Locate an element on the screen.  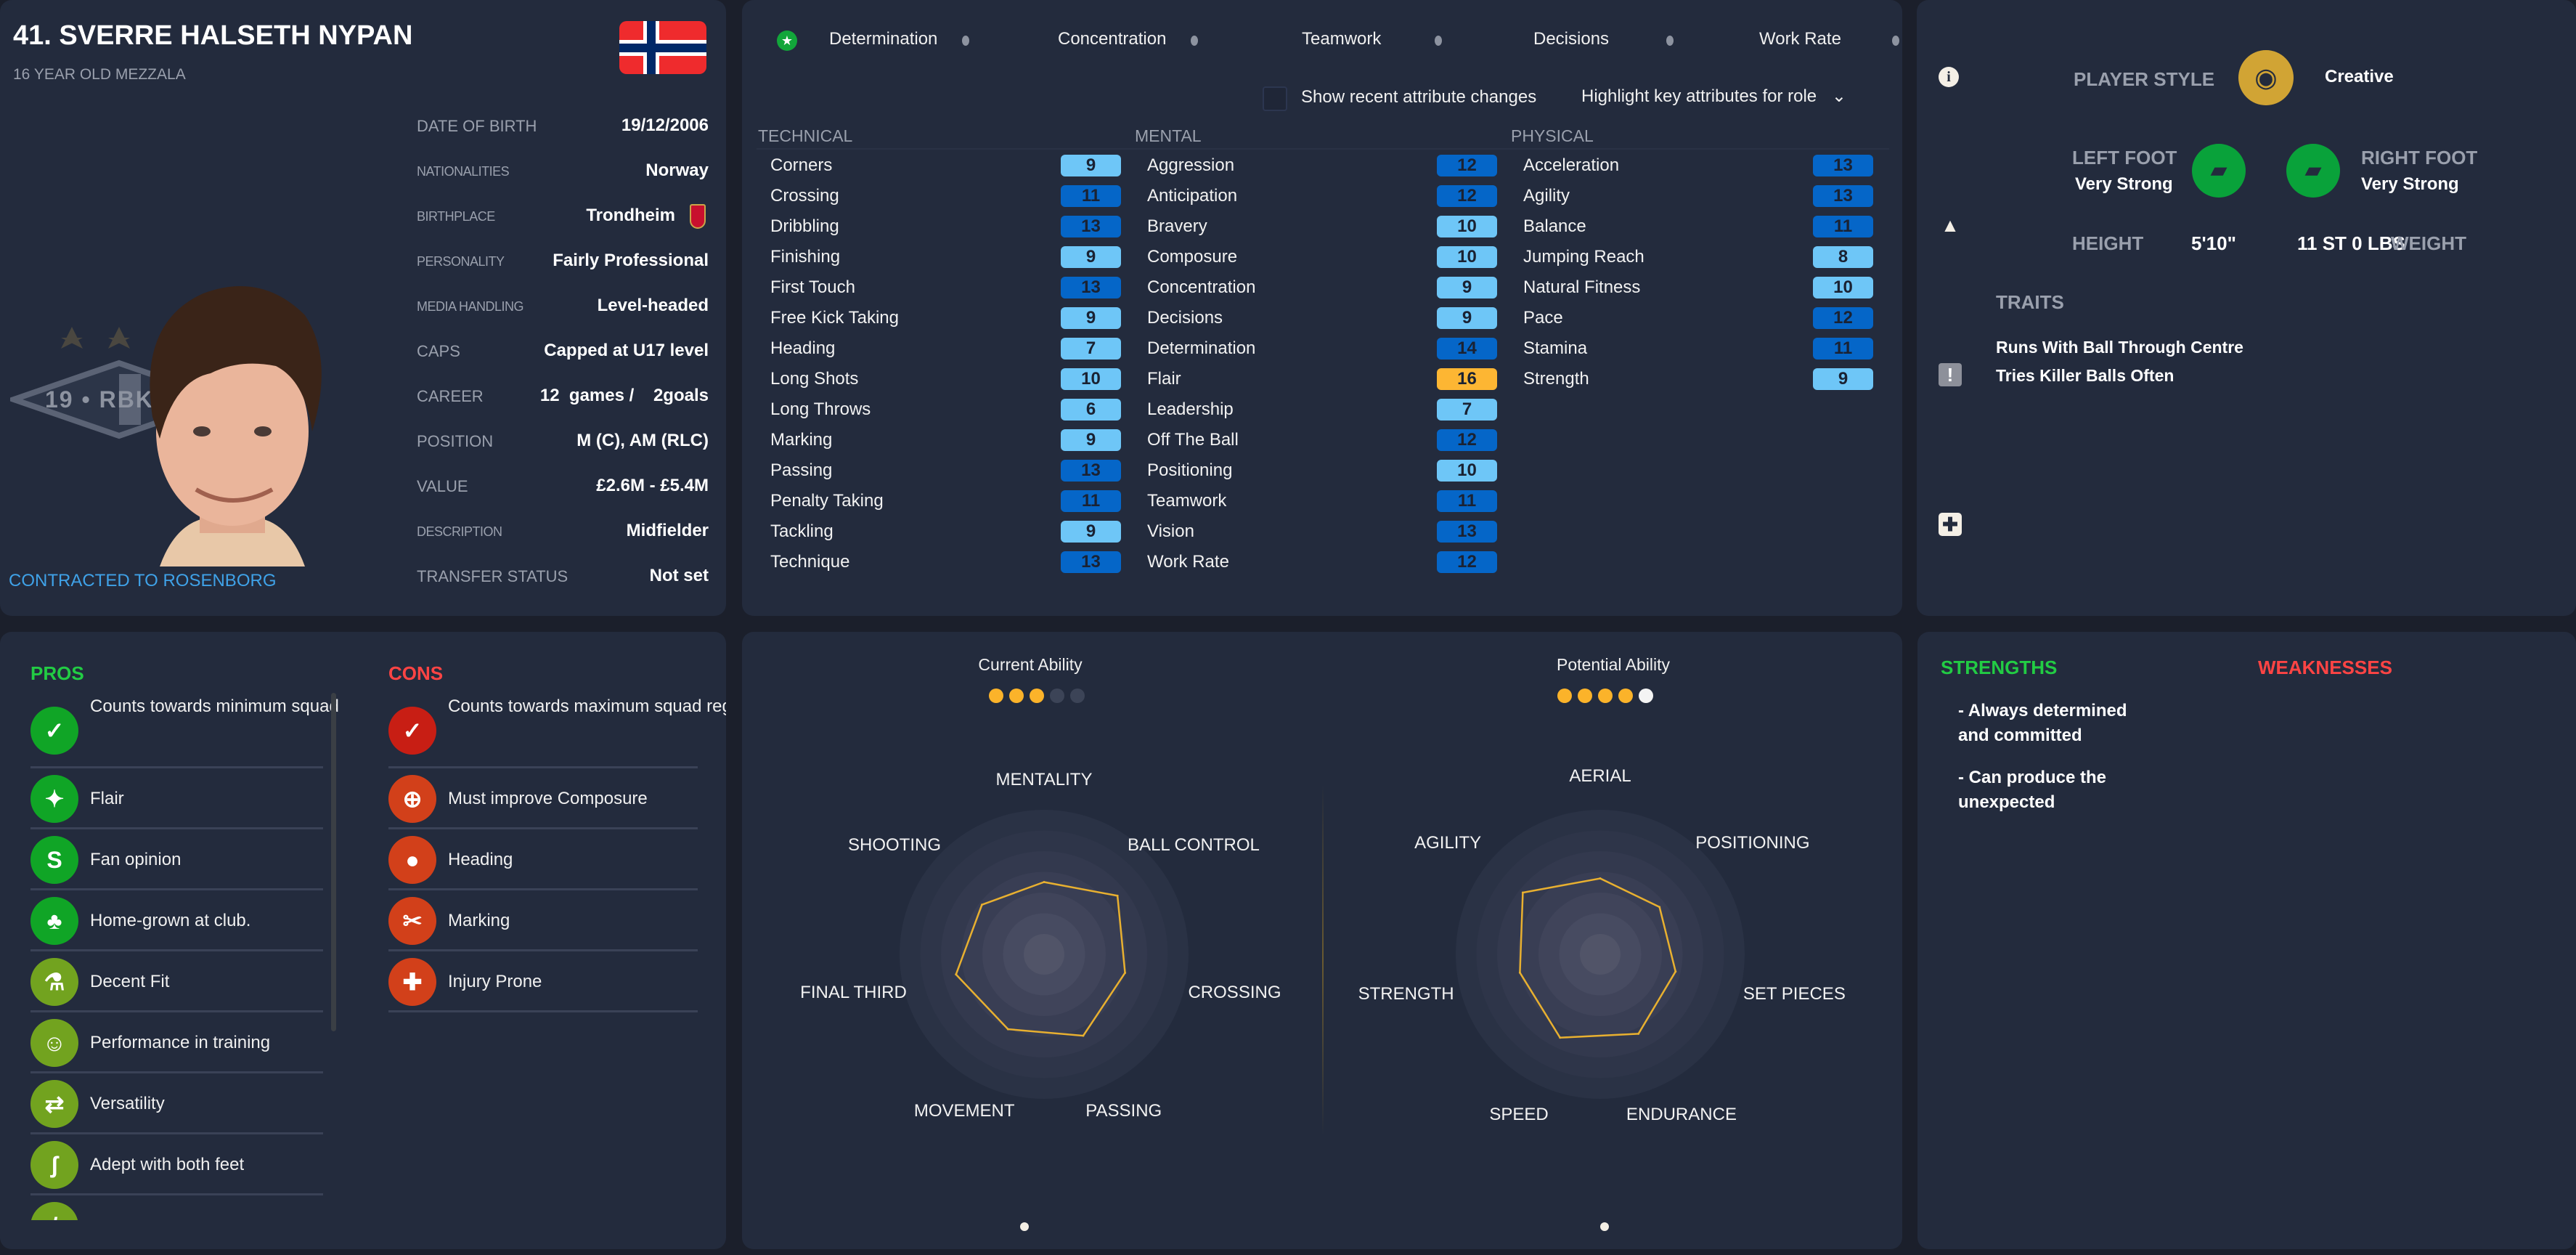
key-attribute-dot-icon is located at coordinates (1438, 41).